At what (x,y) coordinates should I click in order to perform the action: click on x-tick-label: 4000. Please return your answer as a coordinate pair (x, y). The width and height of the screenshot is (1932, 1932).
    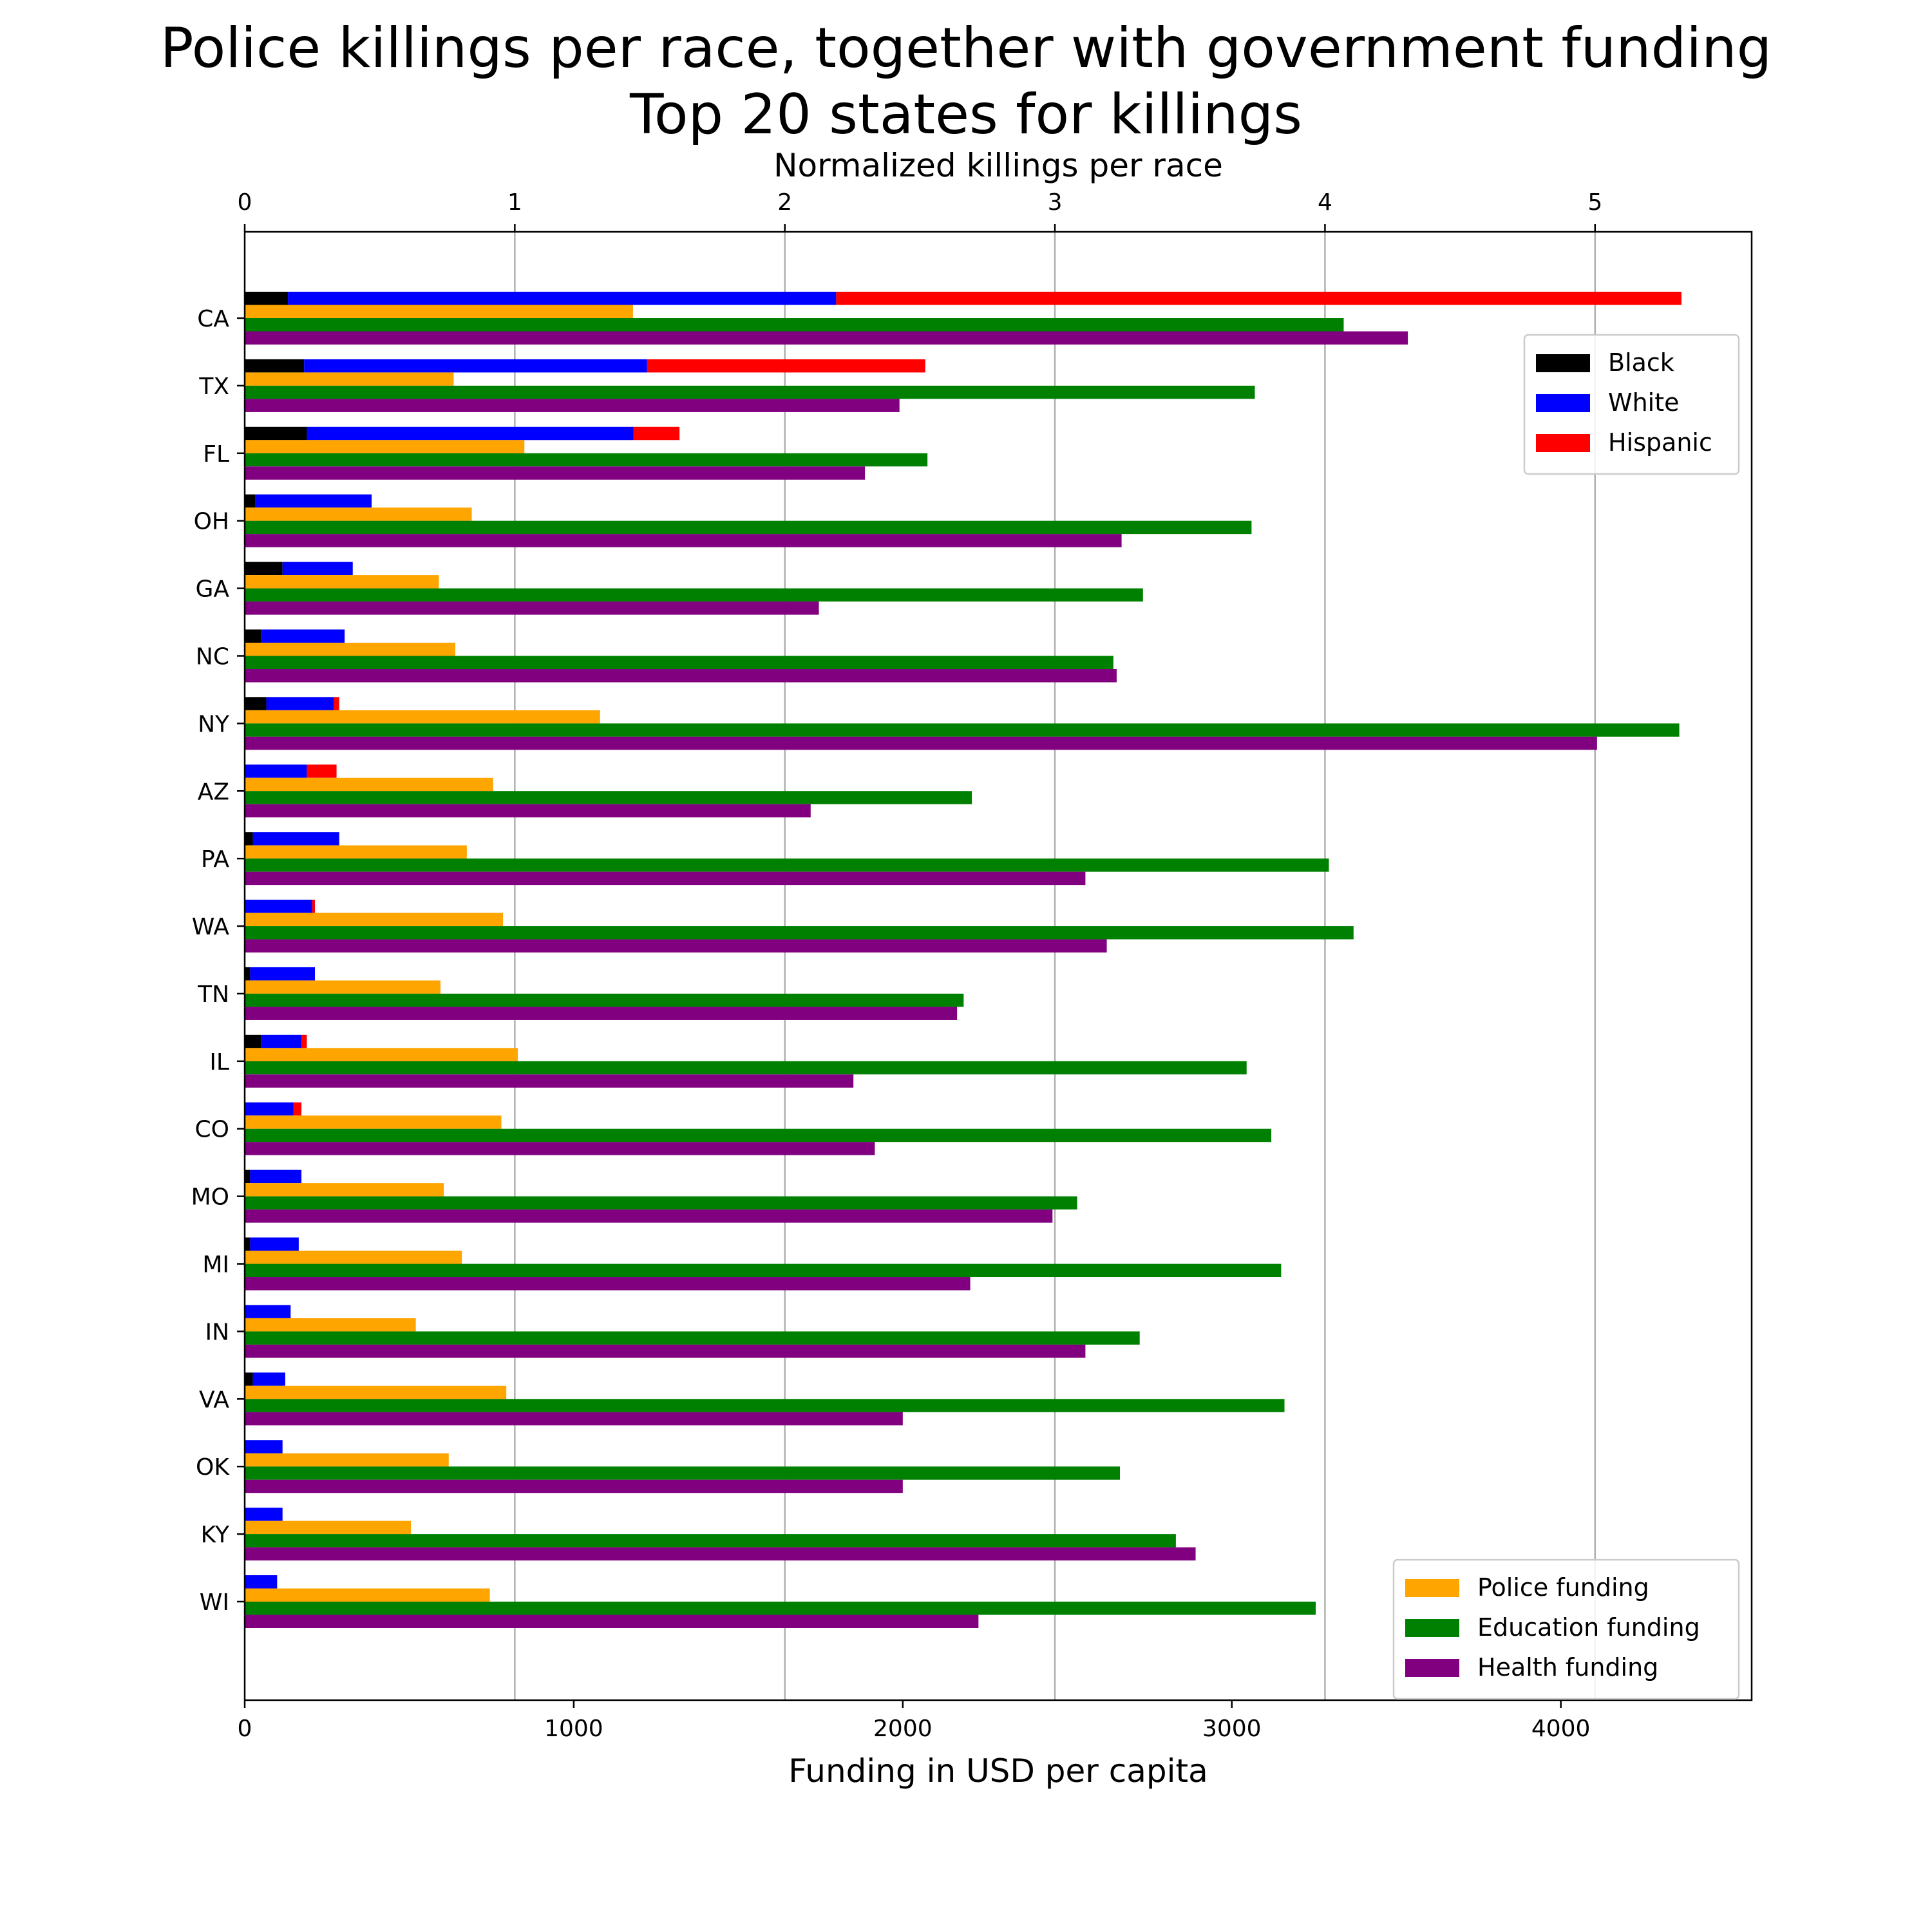
    Looking at the image, I should click on (1561, 1729).